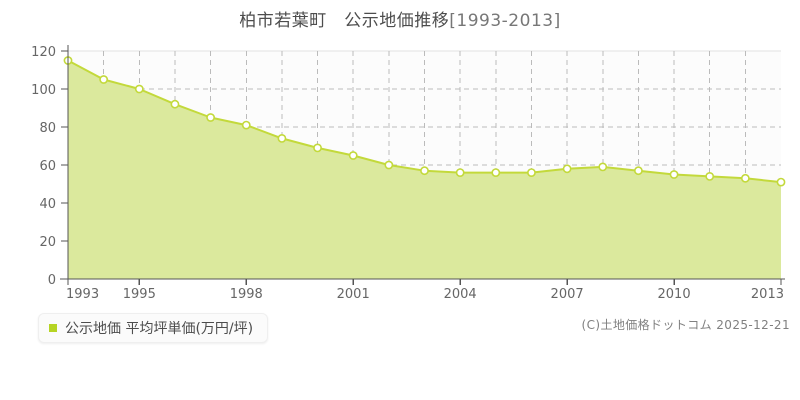  What do you see at coordinates (47, 166) in the screenshot?
I see `y-axis-label: 60` at bounding box center [47, 166].